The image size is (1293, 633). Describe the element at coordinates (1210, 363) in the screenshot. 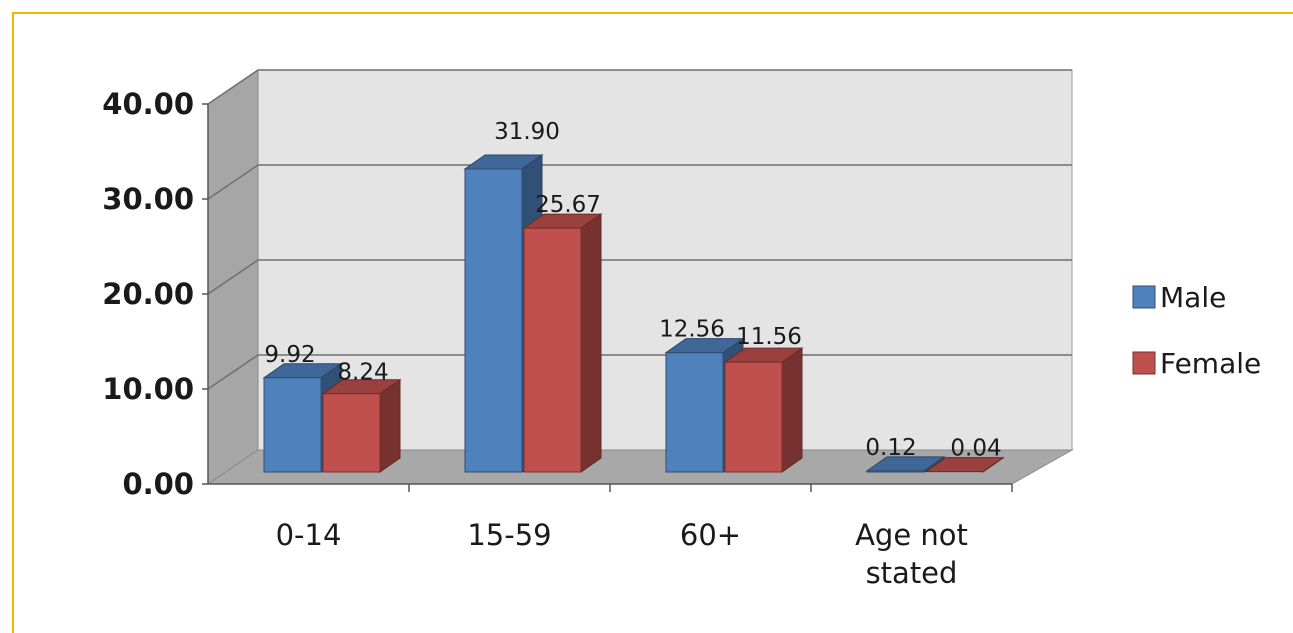

I see `legend-label: Female` at that location.